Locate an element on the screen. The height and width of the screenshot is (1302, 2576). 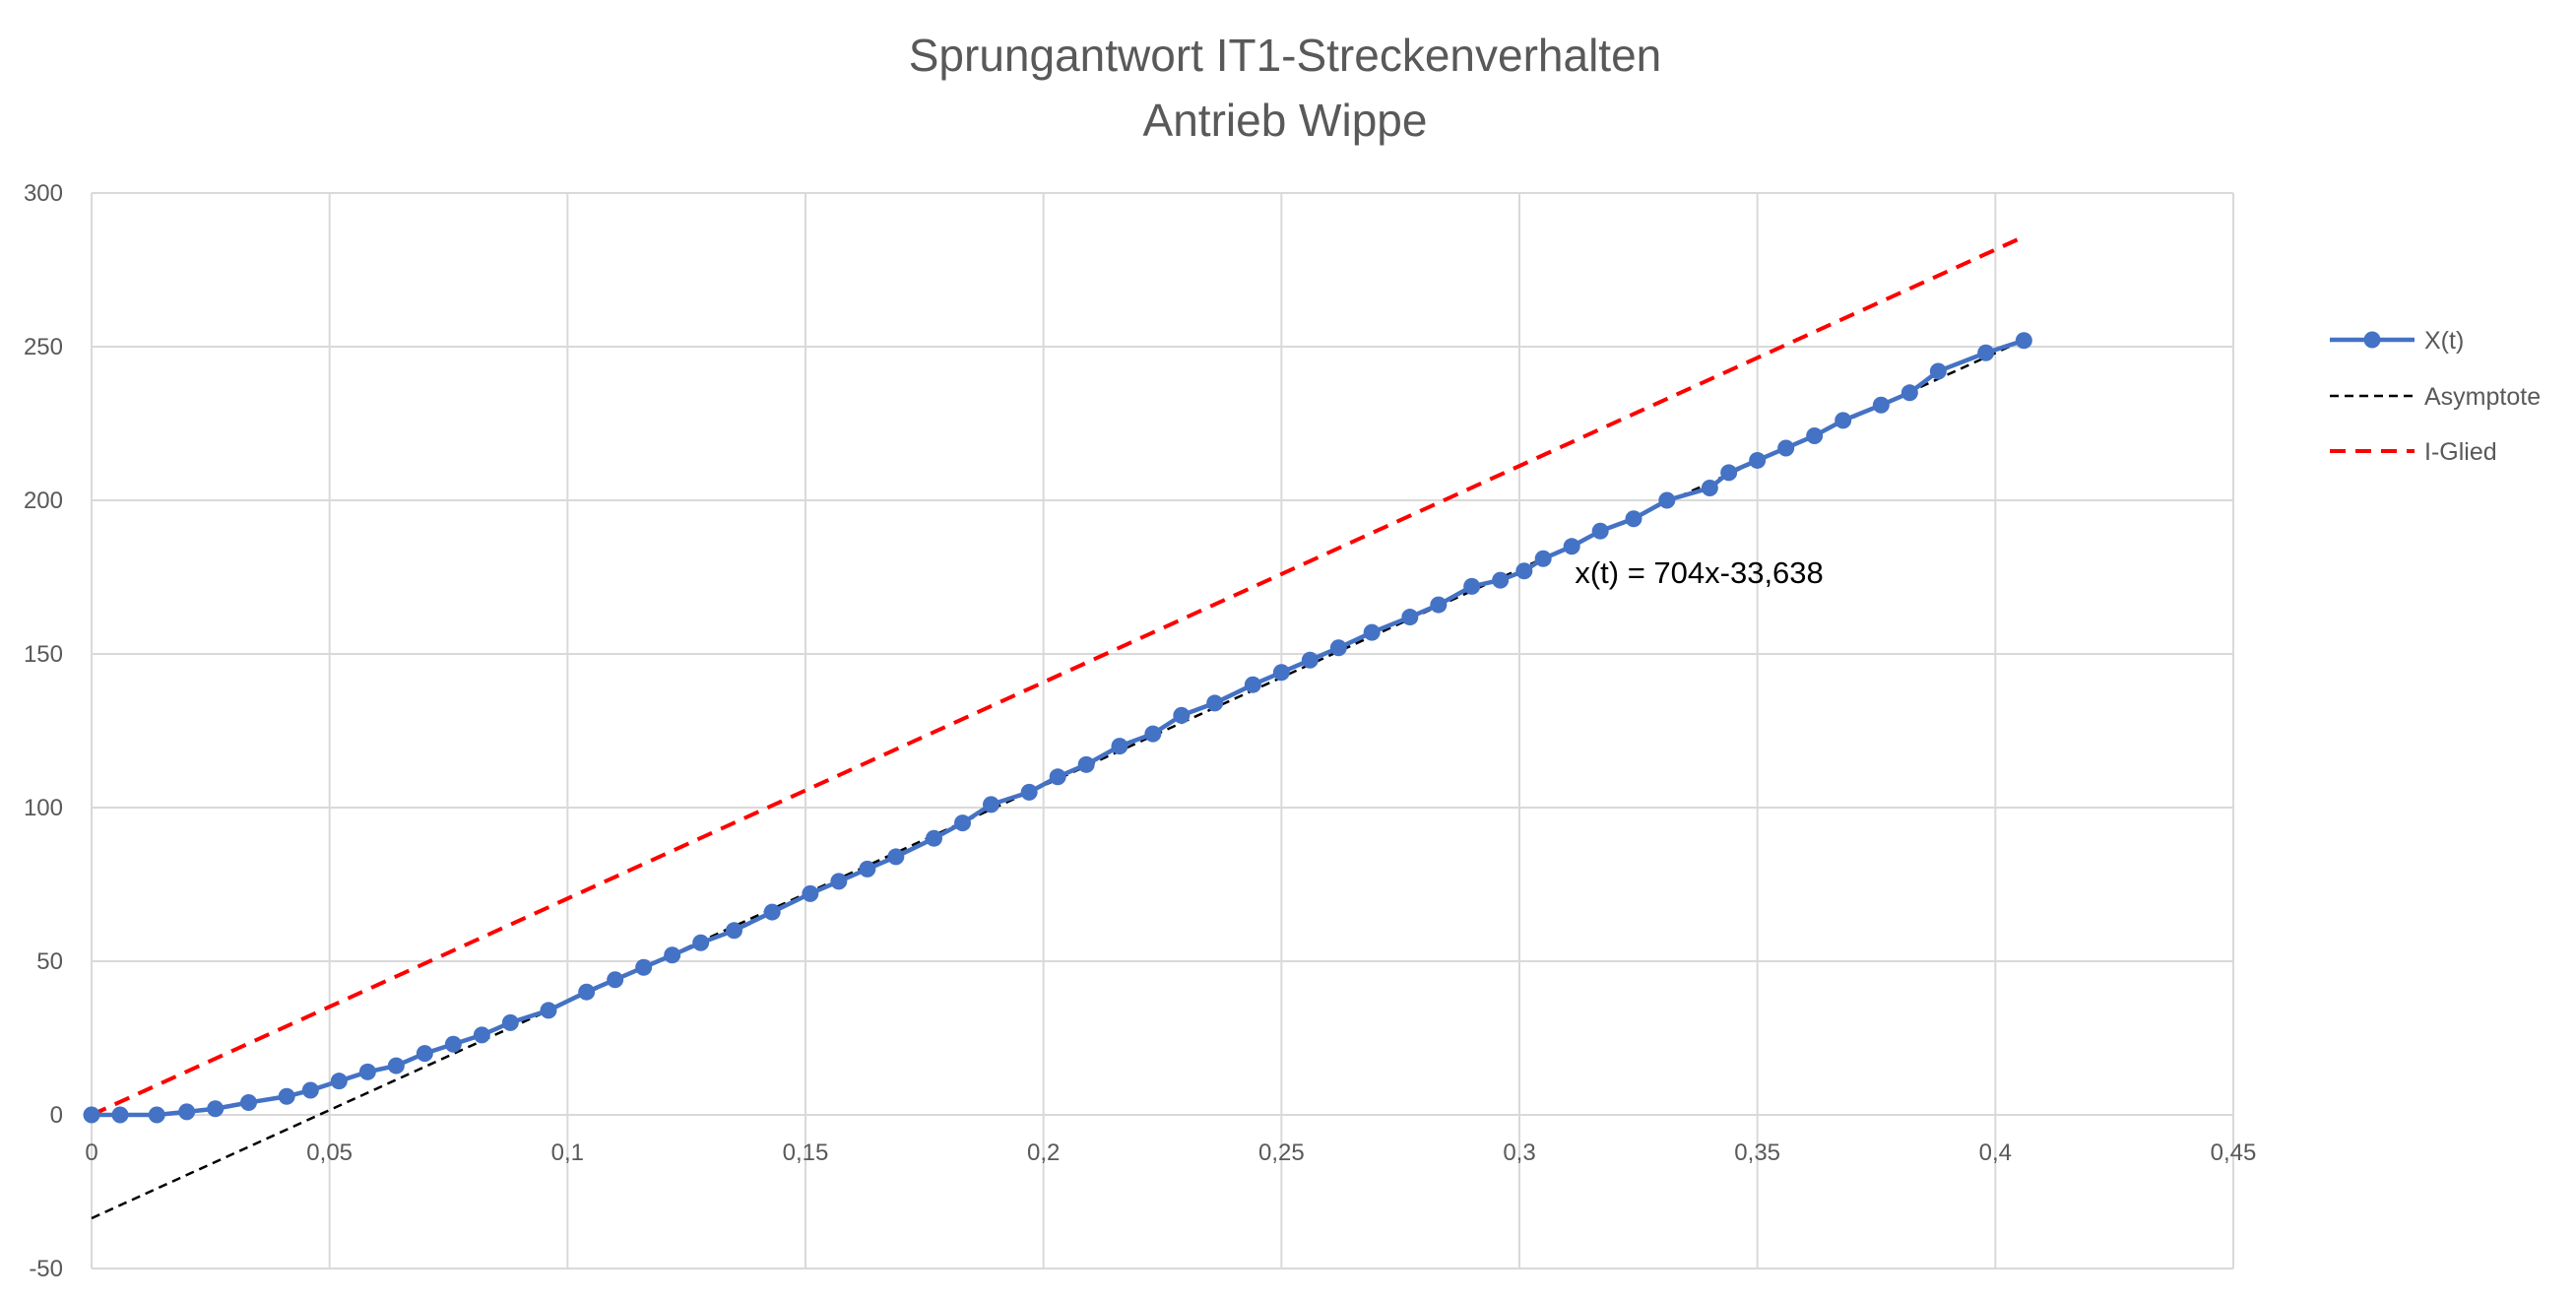
legend-label: Asymptote is located at coordinates (2482, 397).